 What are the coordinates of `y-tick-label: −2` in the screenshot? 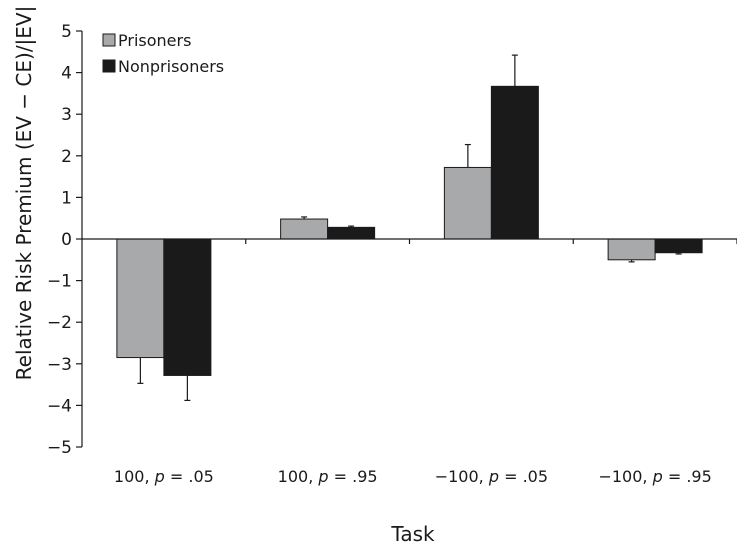 It's located at (59, 323).